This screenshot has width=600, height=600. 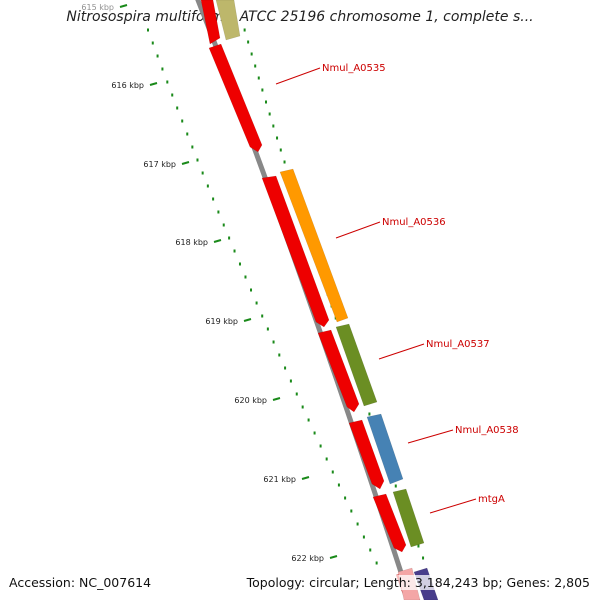 I want to click on gene-block-orange, so click(x=314, y=245).